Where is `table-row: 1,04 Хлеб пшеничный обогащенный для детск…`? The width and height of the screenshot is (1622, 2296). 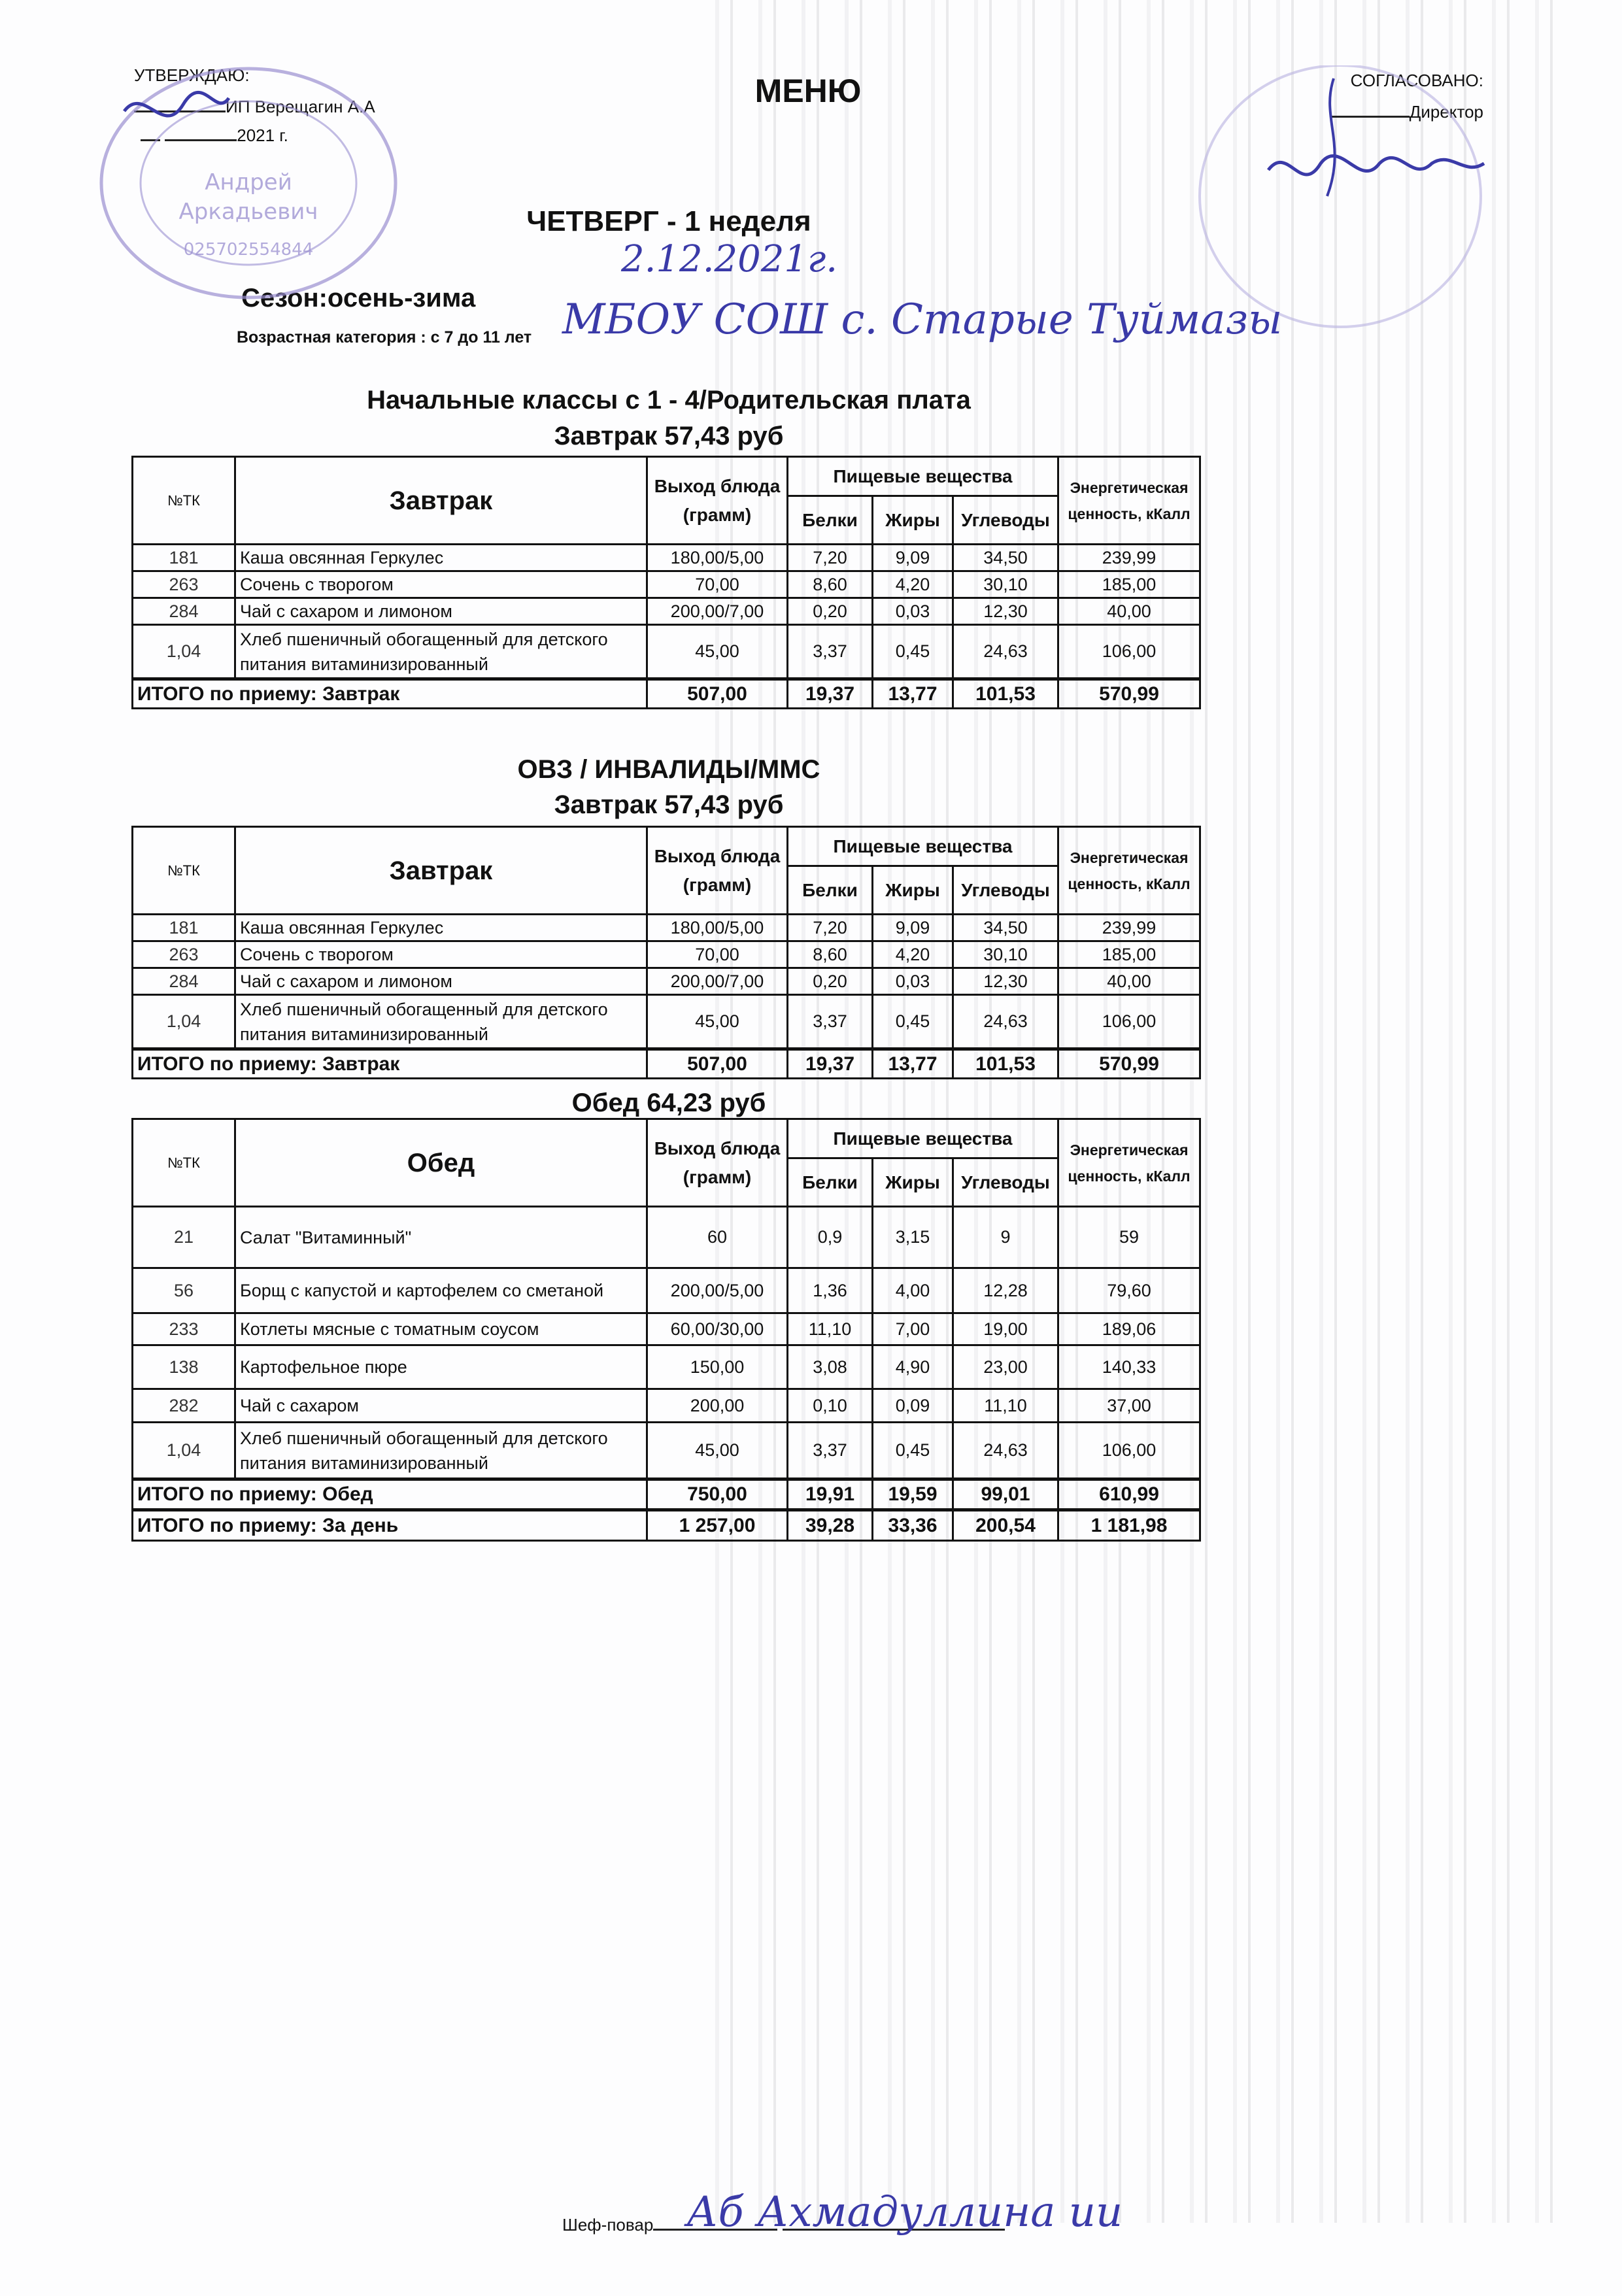
table-row: 1,04 Хлеб пшеничный обогащенный для детск… is located at coordinates (666, 1022).